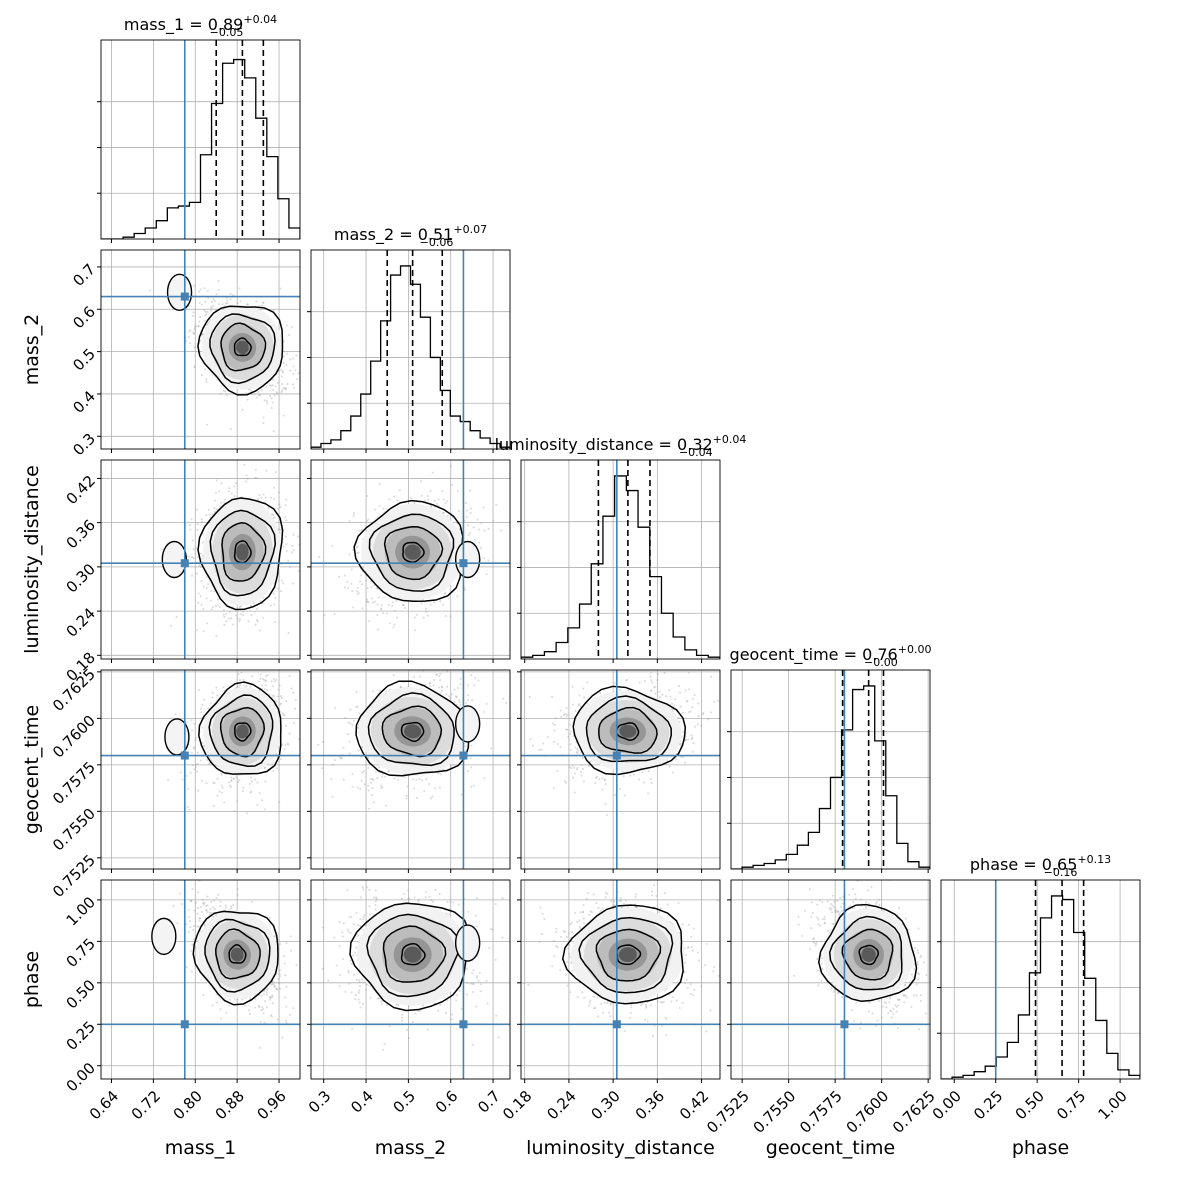  I want to click on y-axis-label-mass_2: mass_2, so click(32, 350).